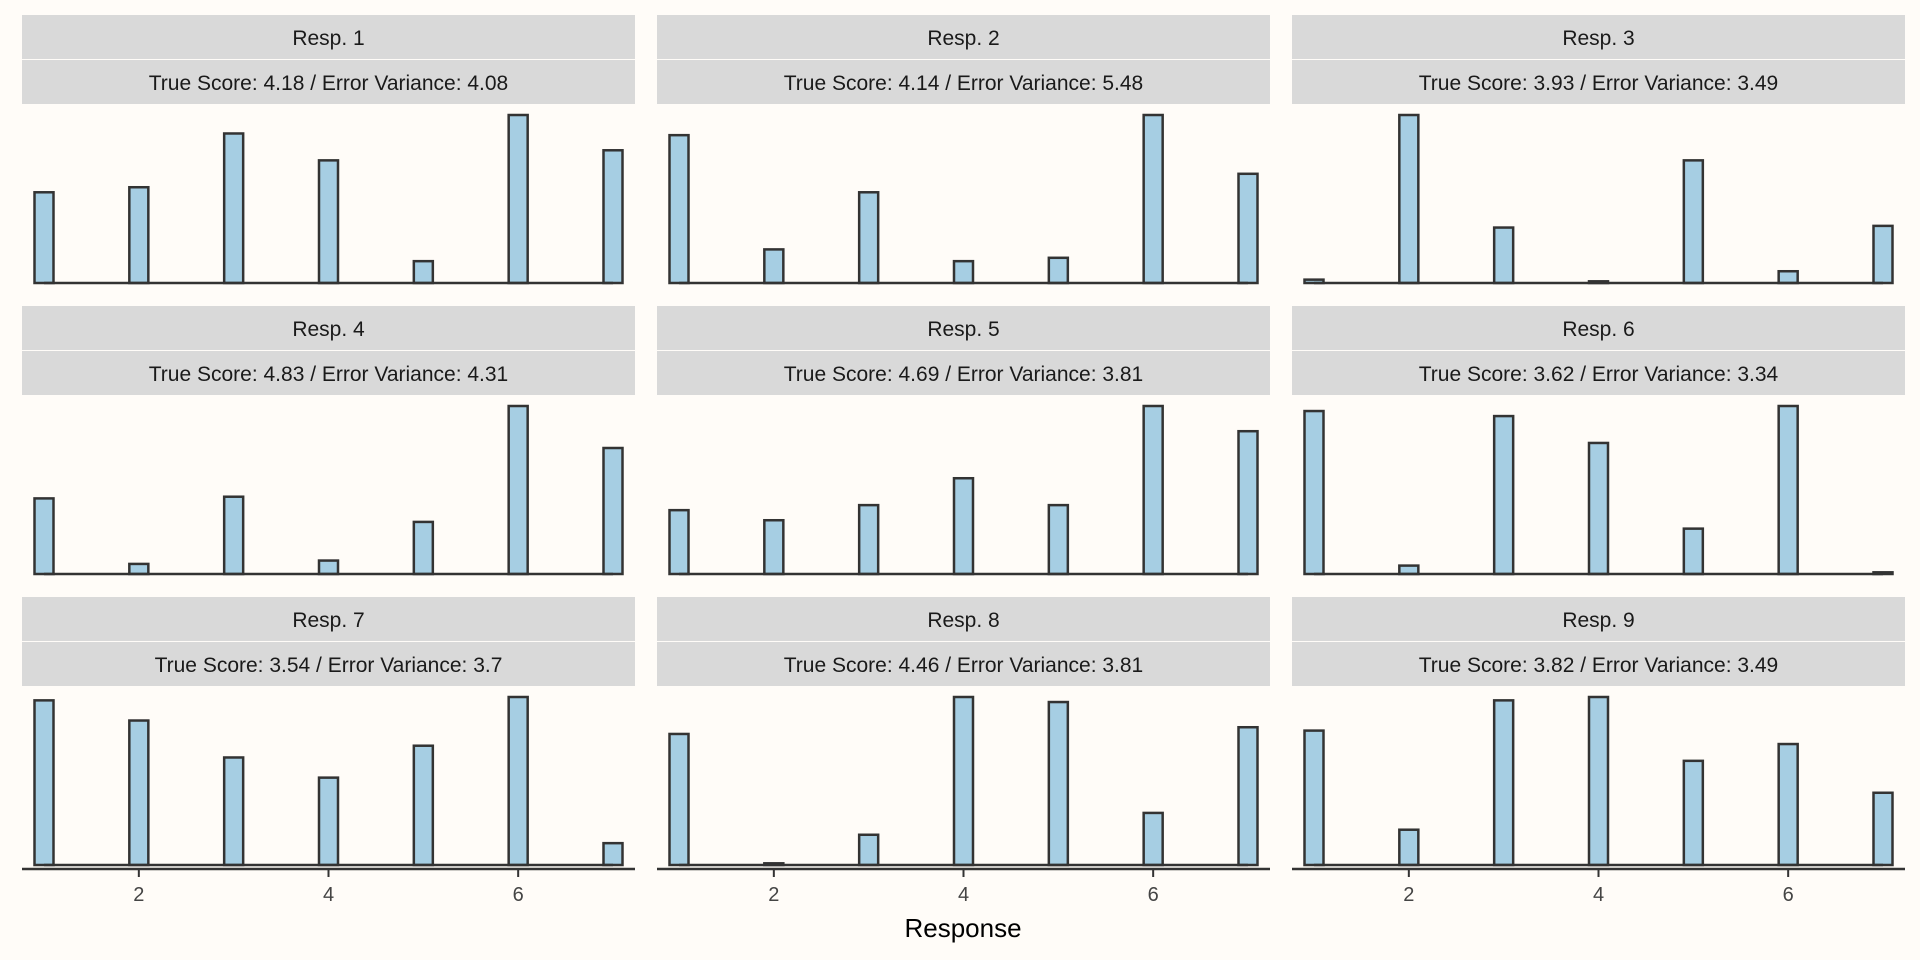  I want to click on panel-subtitle: True Score: 4.69 / Error Variance: 3.81, so click(964, 374).